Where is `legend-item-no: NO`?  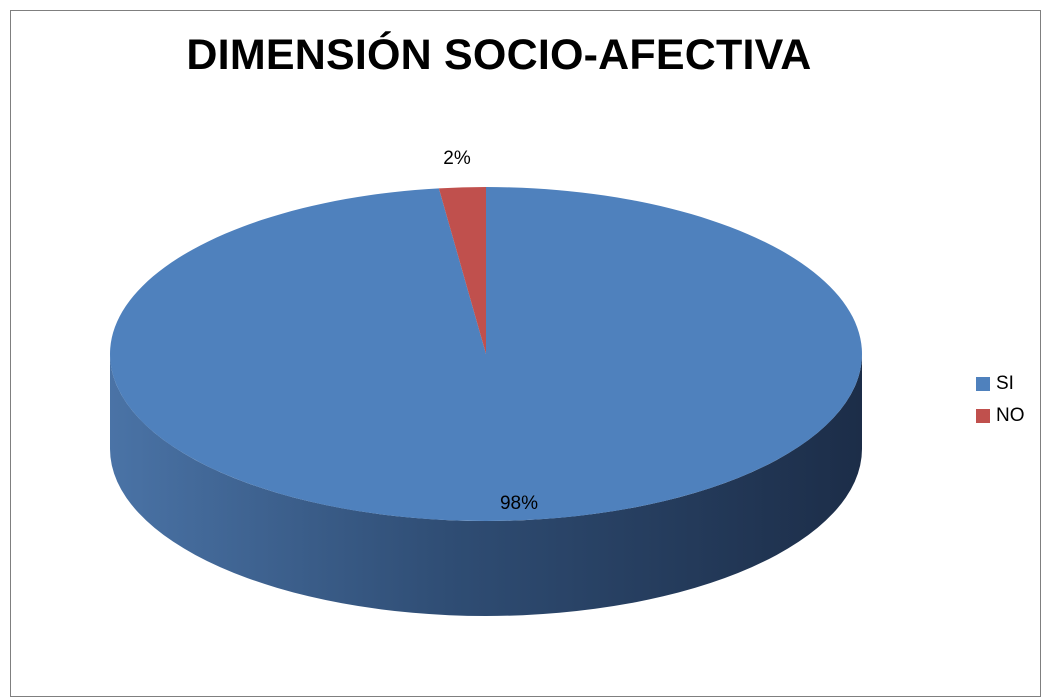
legend-item-no: NO is located at coordinates (1000, 416).